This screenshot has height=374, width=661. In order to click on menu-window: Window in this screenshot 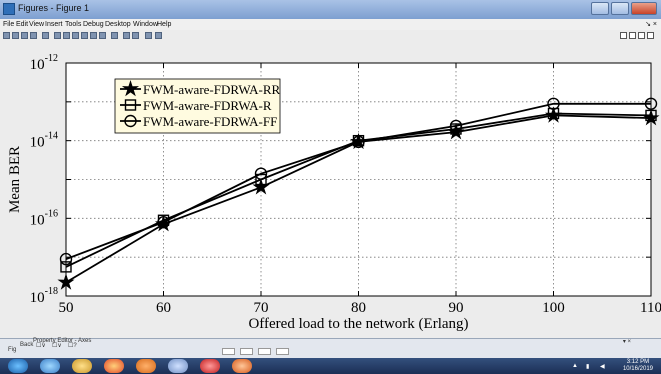, I will do `click(145, 24)`.